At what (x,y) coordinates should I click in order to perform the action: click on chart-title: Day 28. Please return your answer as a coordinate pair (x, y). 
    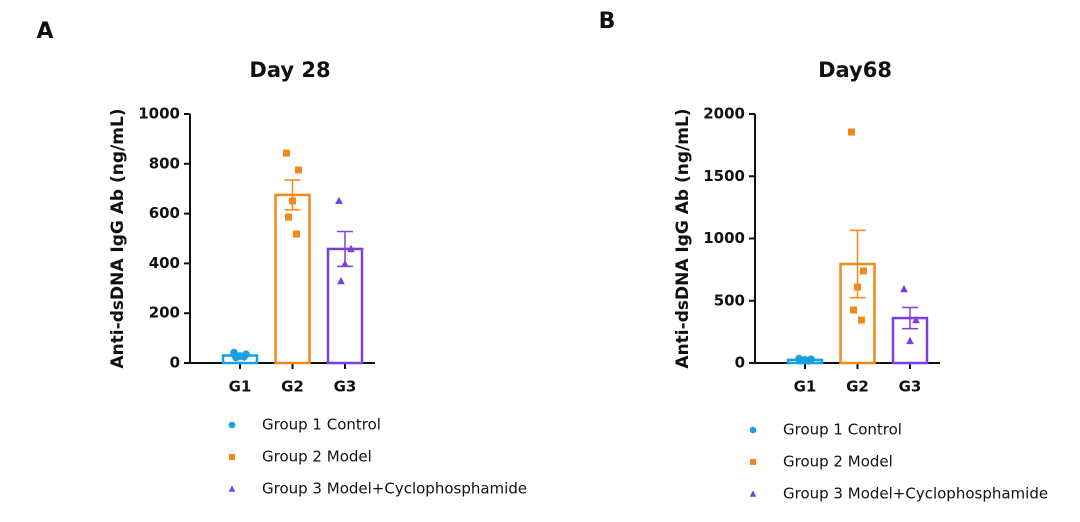
    Looking at the image, I should click on (289, 70).